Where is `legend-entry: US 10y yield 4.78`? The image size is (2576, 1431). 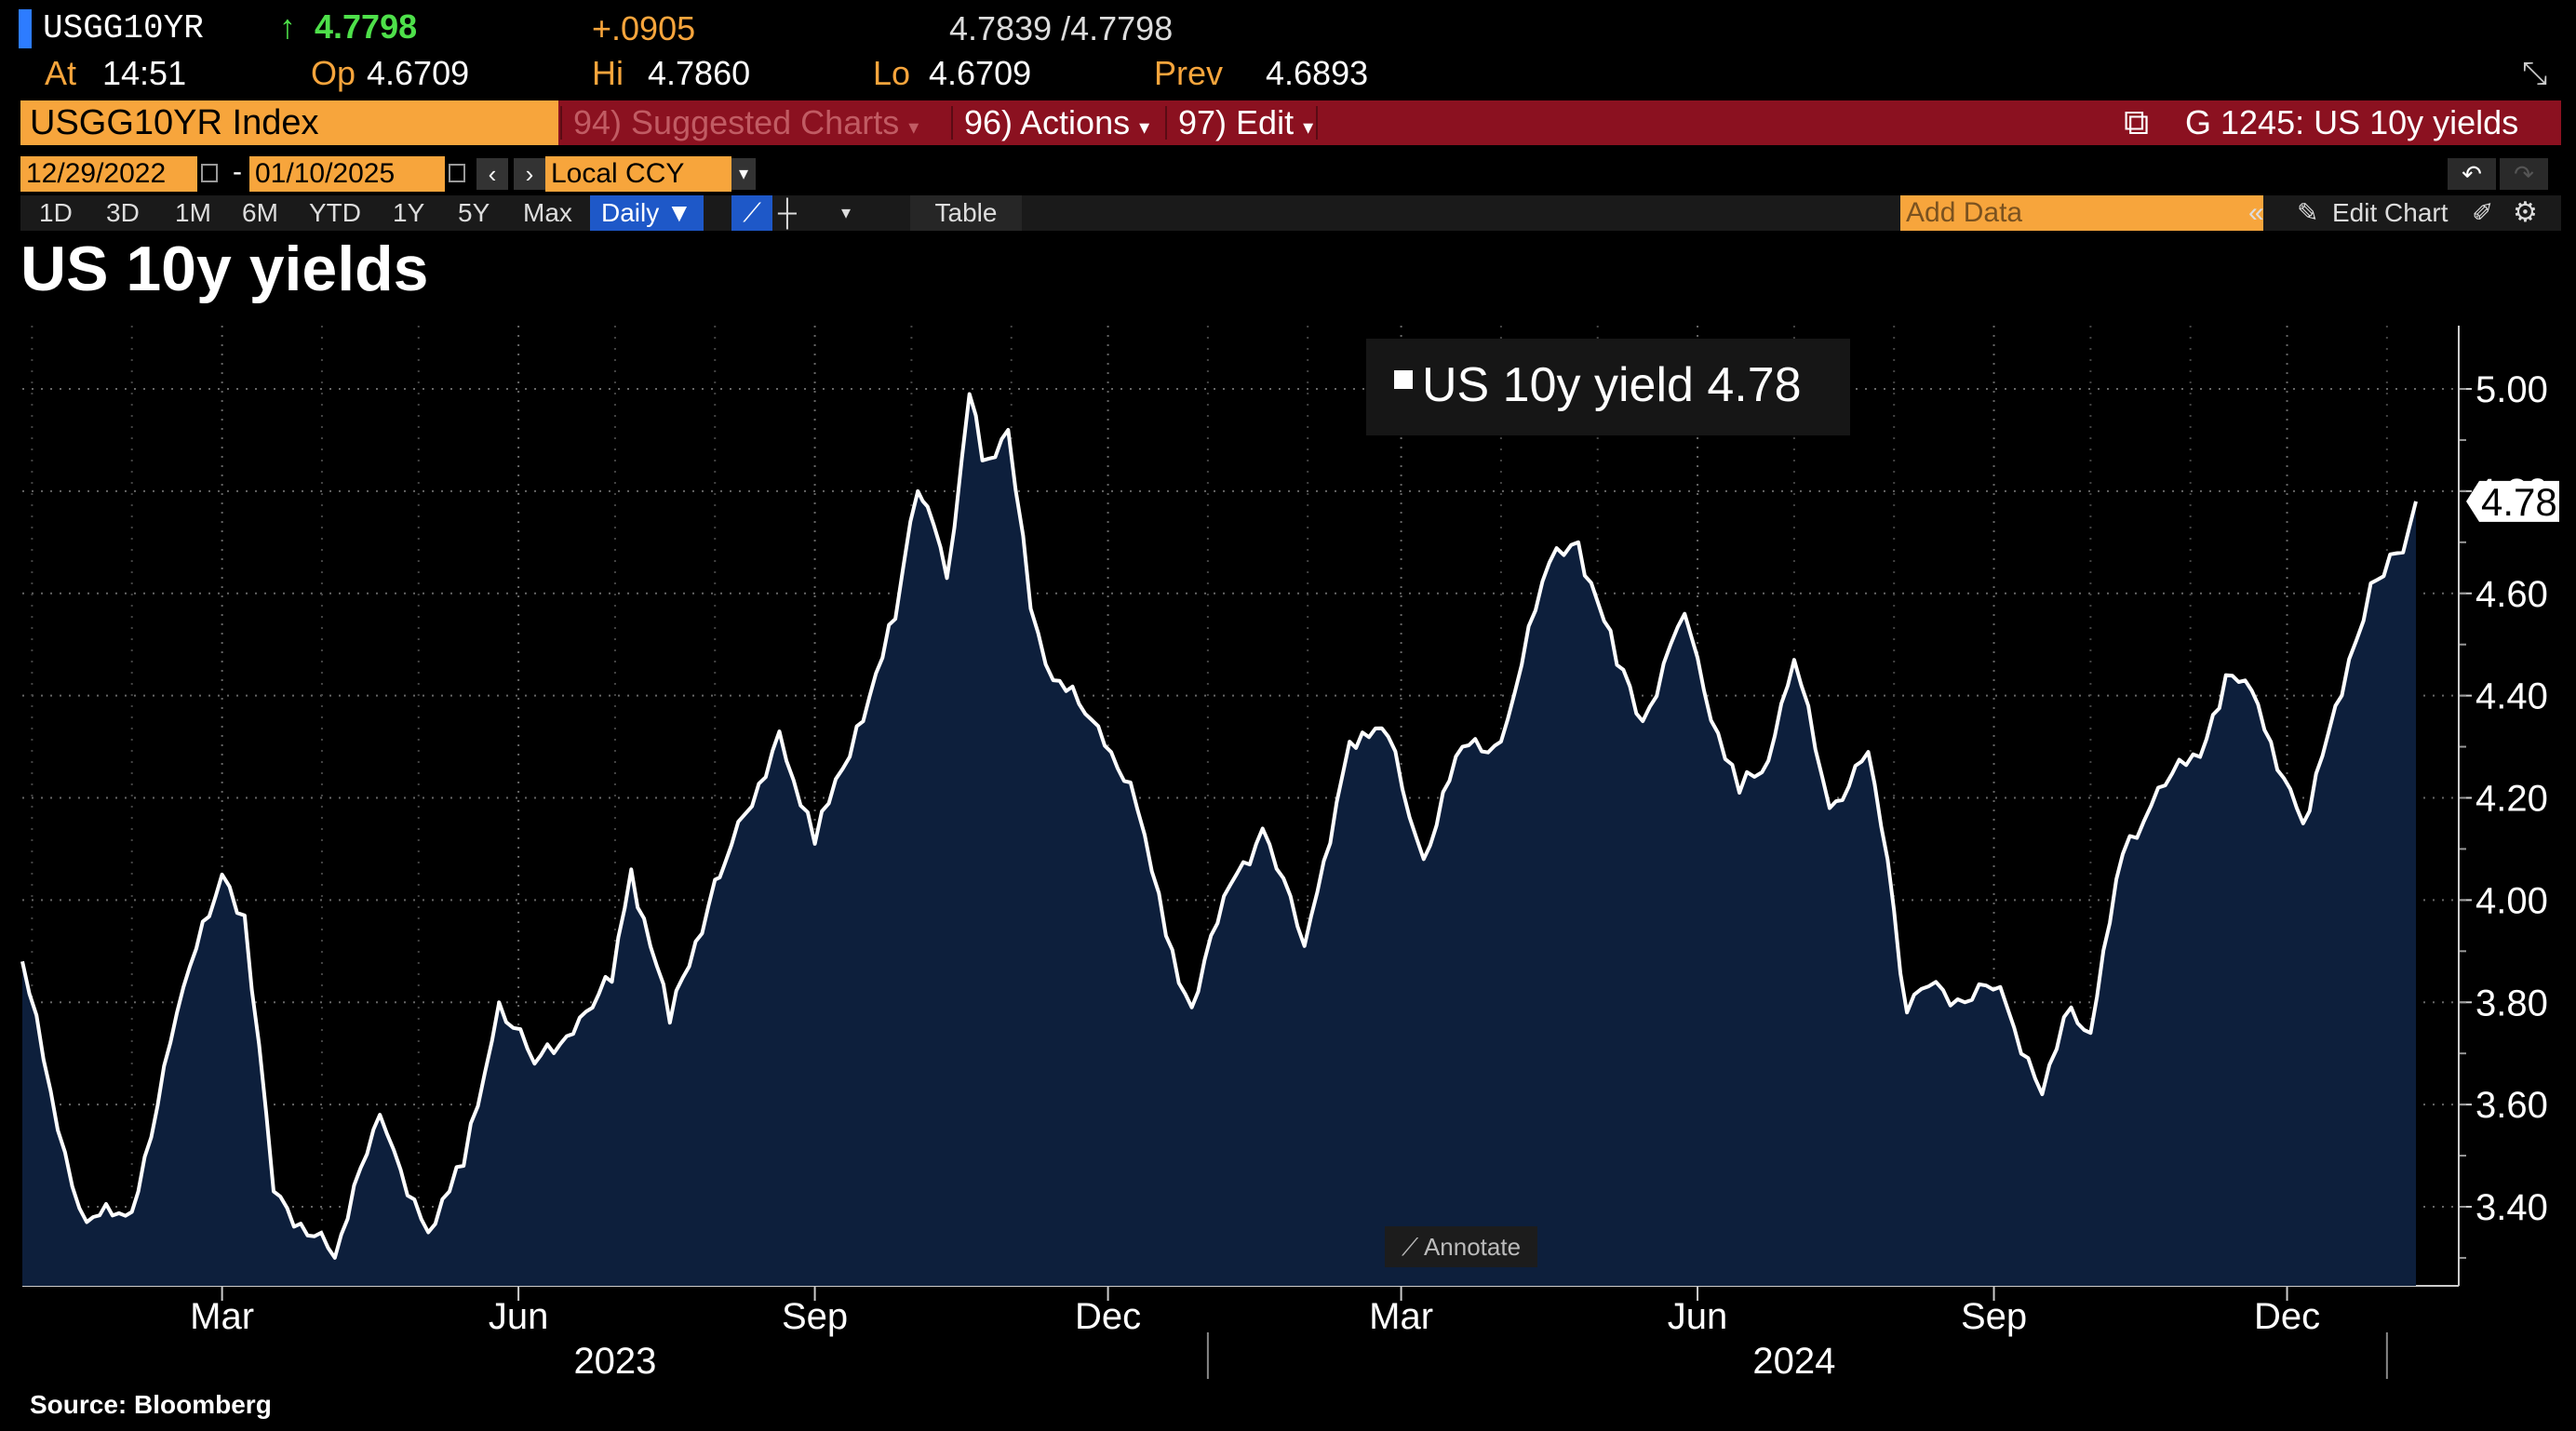
legend-entry: US 10y yield 4.78 is located at coordinates (1612, 385).